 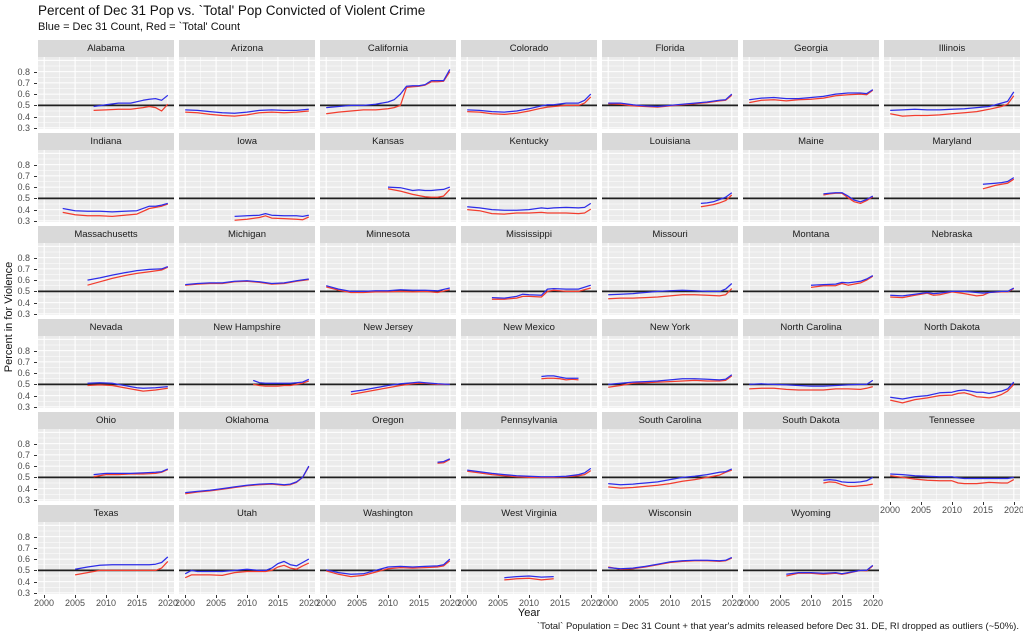 What do you see at coordinates (529, 141) in the screenshot?
I see `facet-strip-kentucky: Kentucky` at bounding box center [529, 141].